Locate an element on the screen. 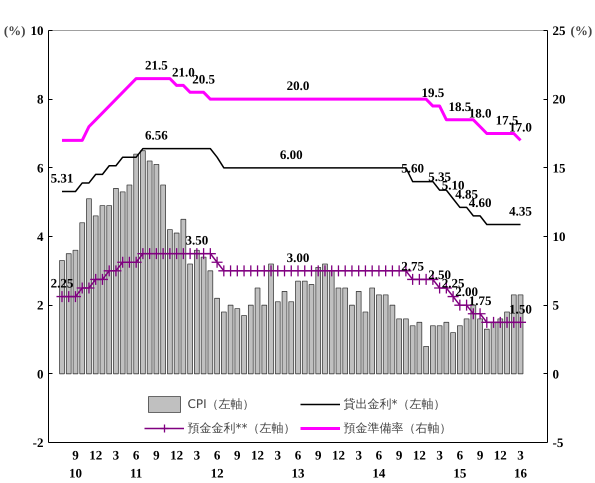 The image size is (595, 483). data-label: 21.0 is located at coordinates (183, 72).